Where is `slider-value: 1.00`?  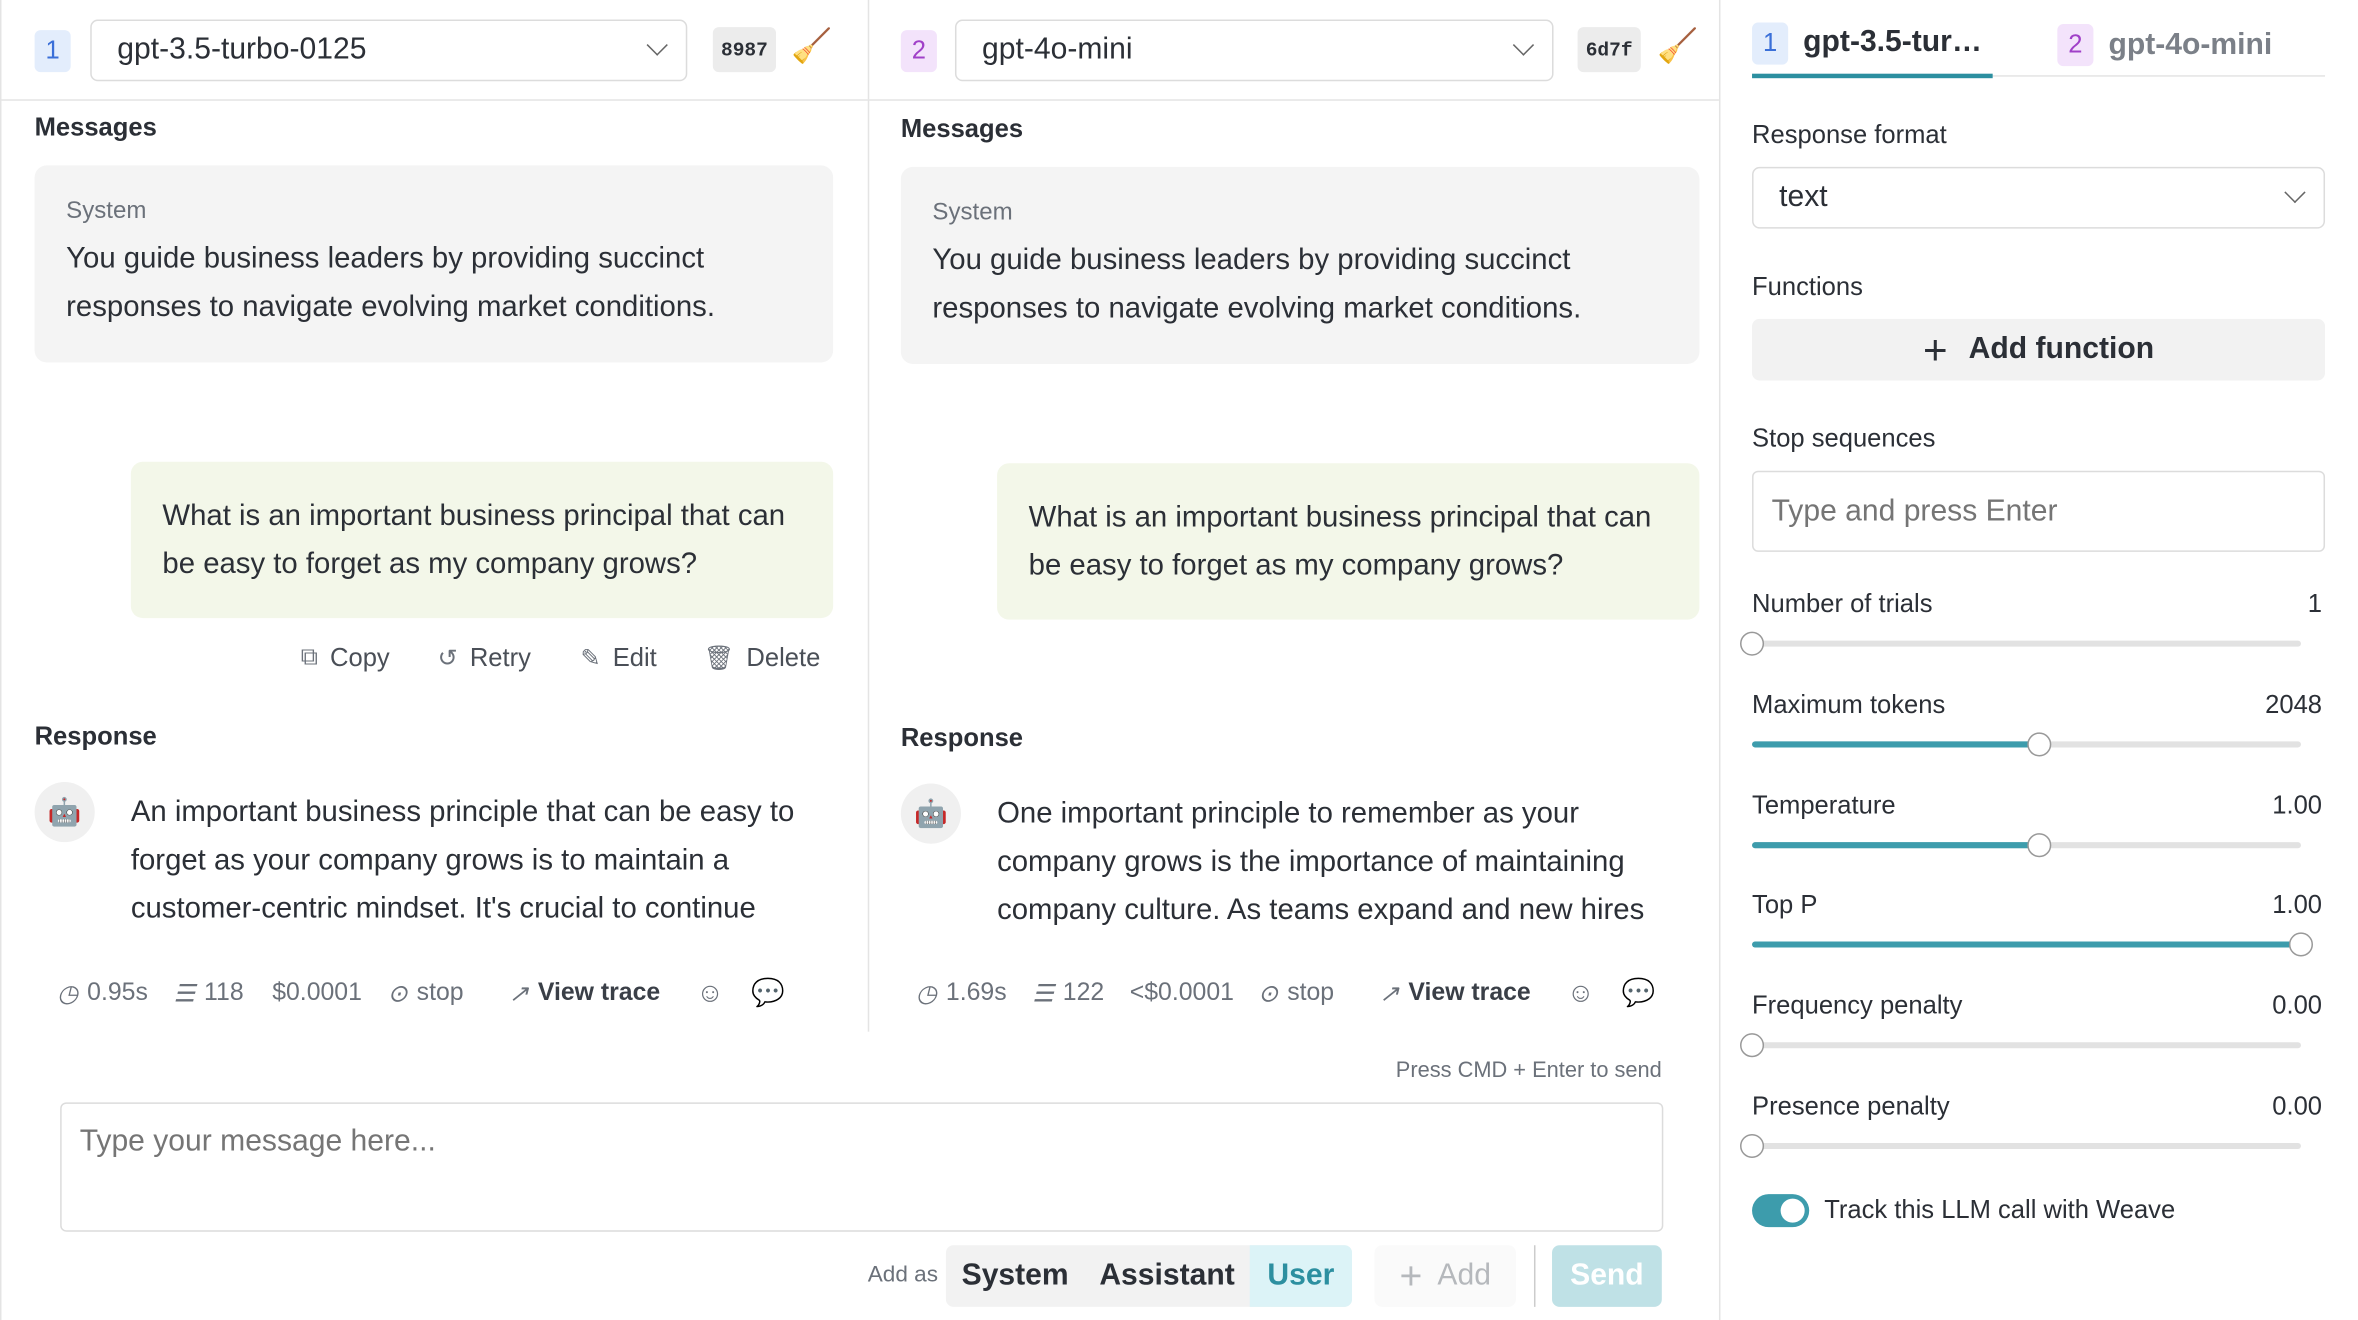
slider-value: 1.00 is located at coordinates (2297, 905).